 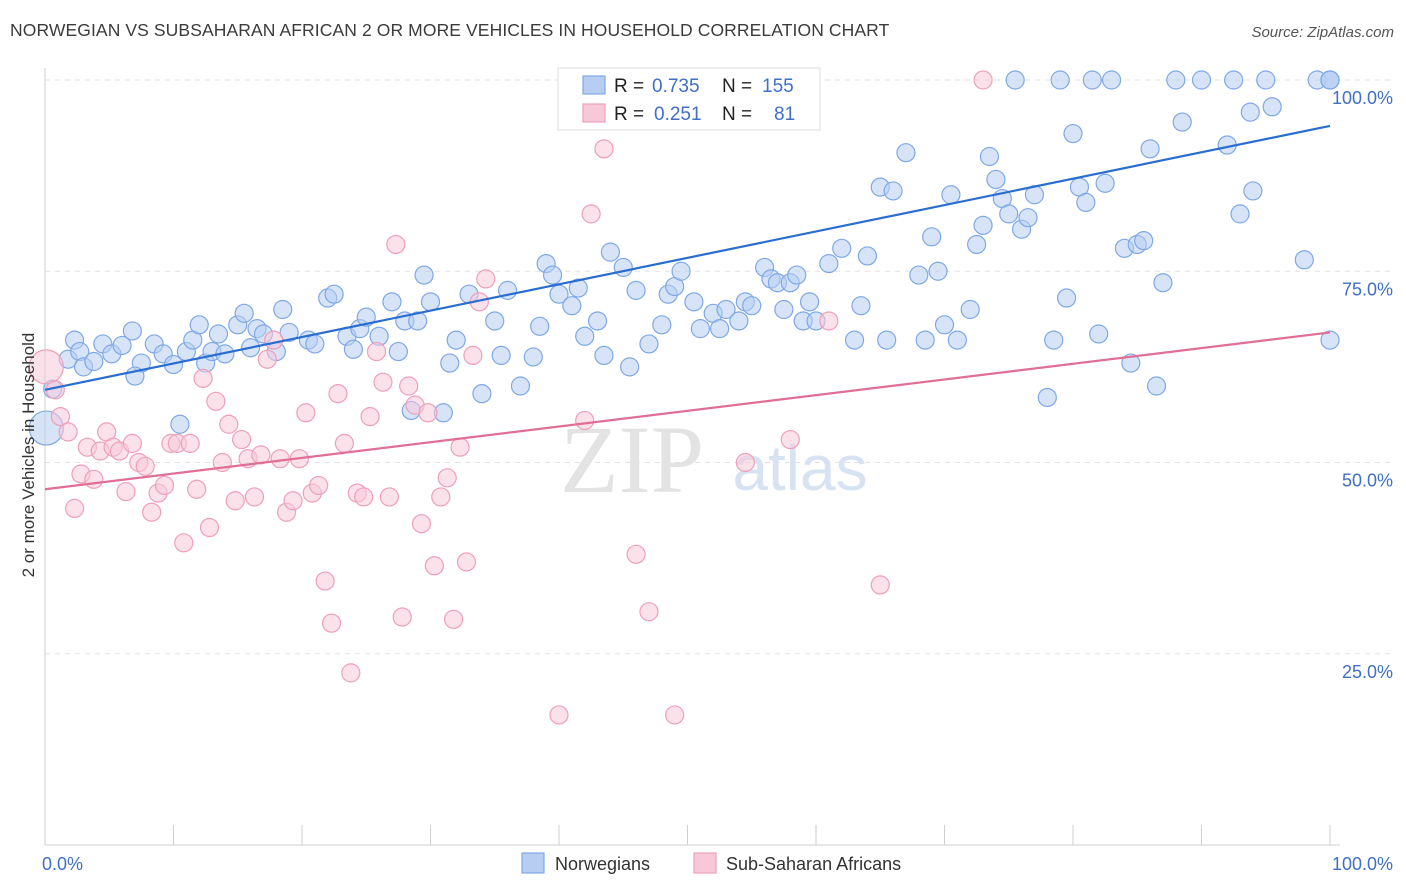 What do you see at coordinates (629, 86) in the screenshot?
I see `legend-r-label-1: R =` at bounding box center [629, 86].